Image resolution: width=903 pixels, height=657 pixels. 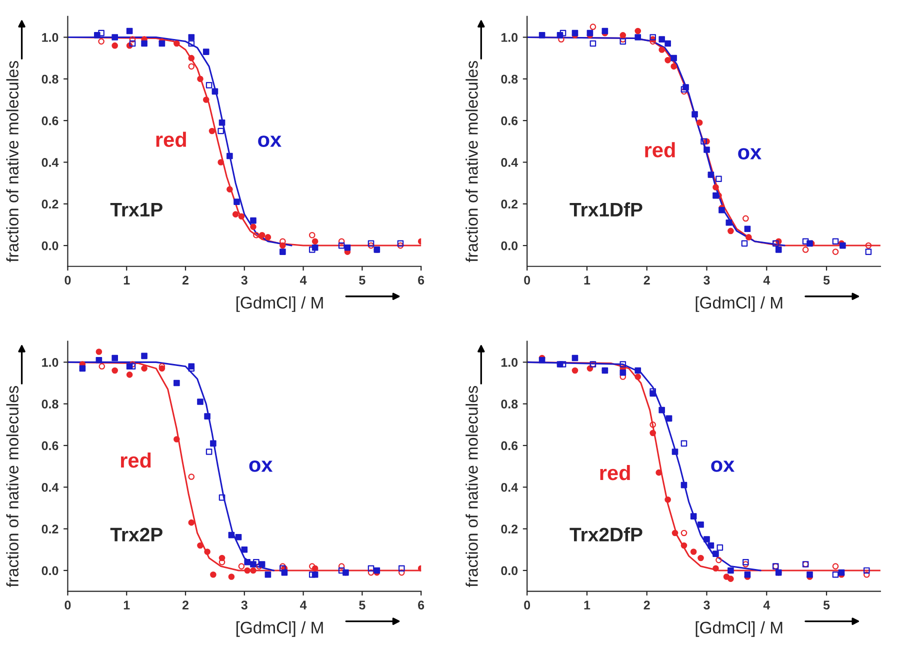 I want to click on annotation: Trx1DfP, so click(x=606, y=209).